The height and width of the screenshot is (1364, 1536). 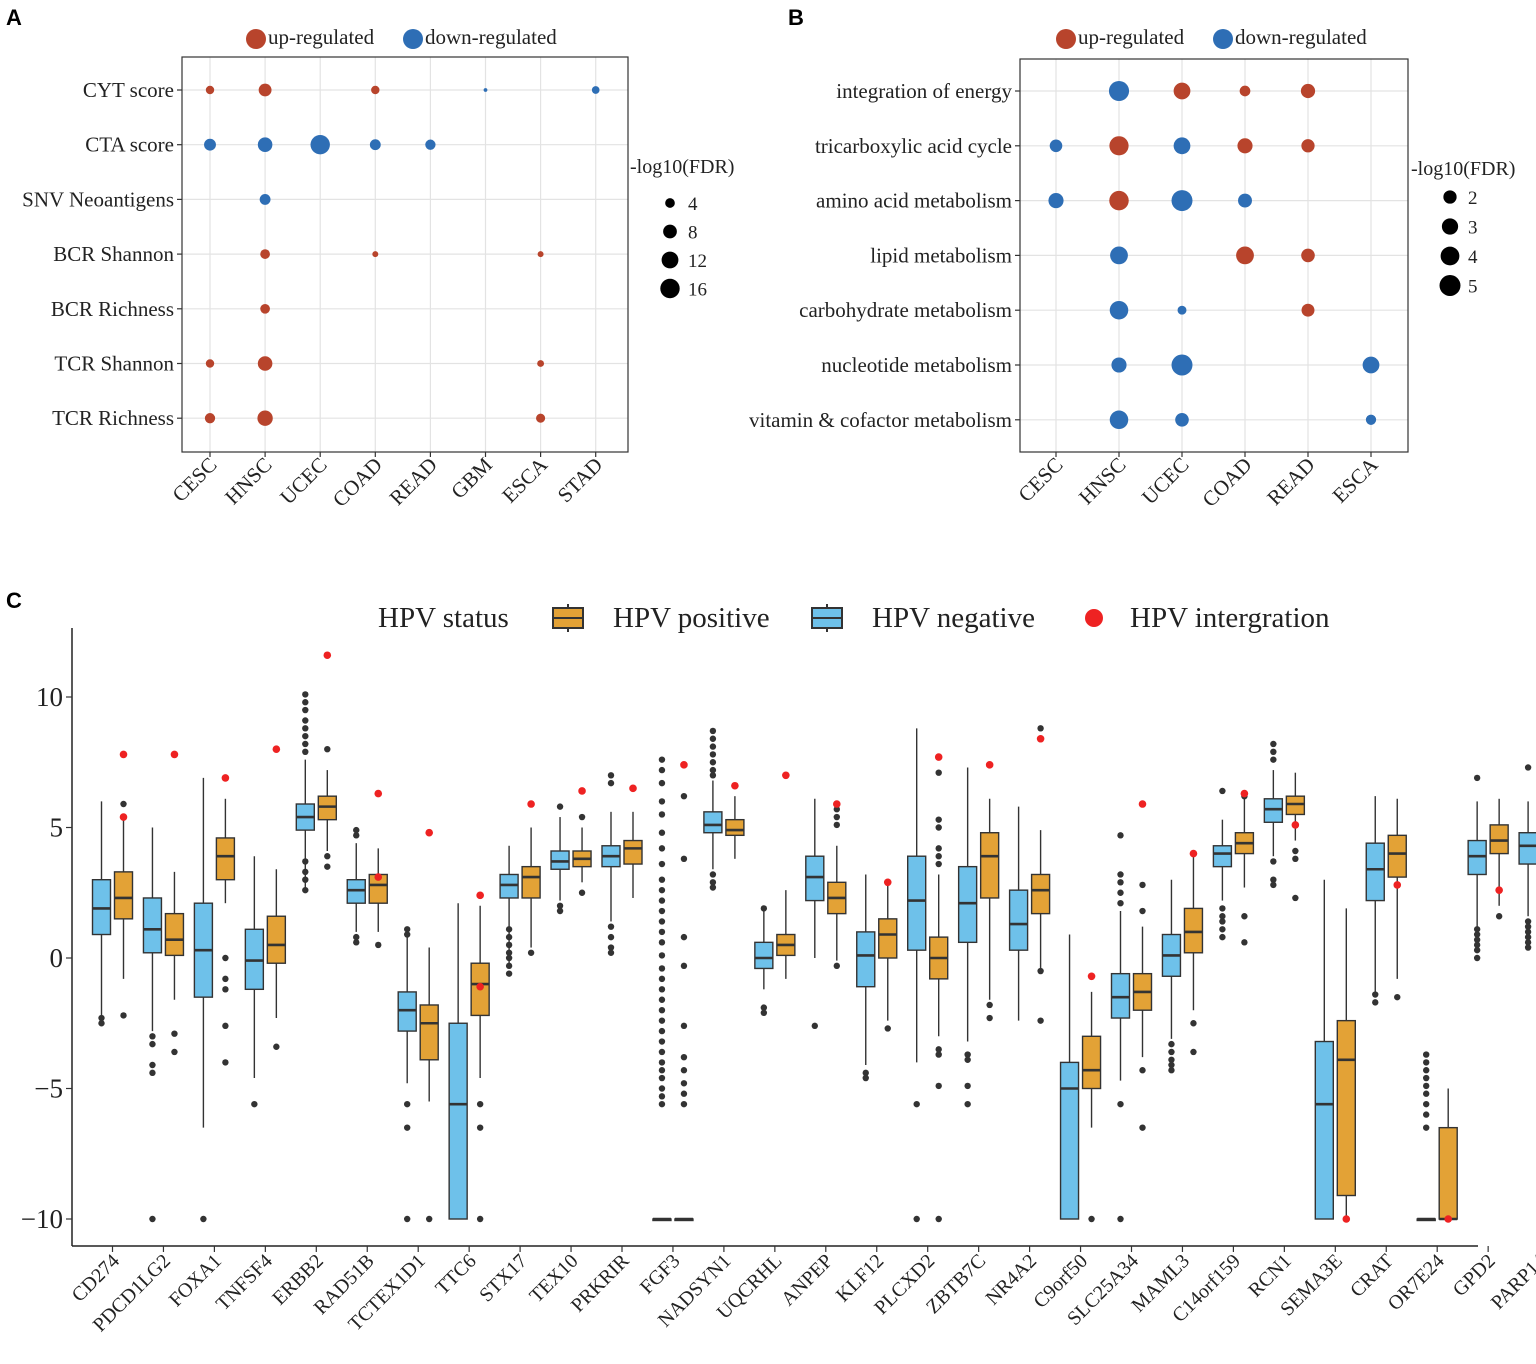 I want to click on legend-c-neg-label: HPV negative, so click(x=953, y=618).